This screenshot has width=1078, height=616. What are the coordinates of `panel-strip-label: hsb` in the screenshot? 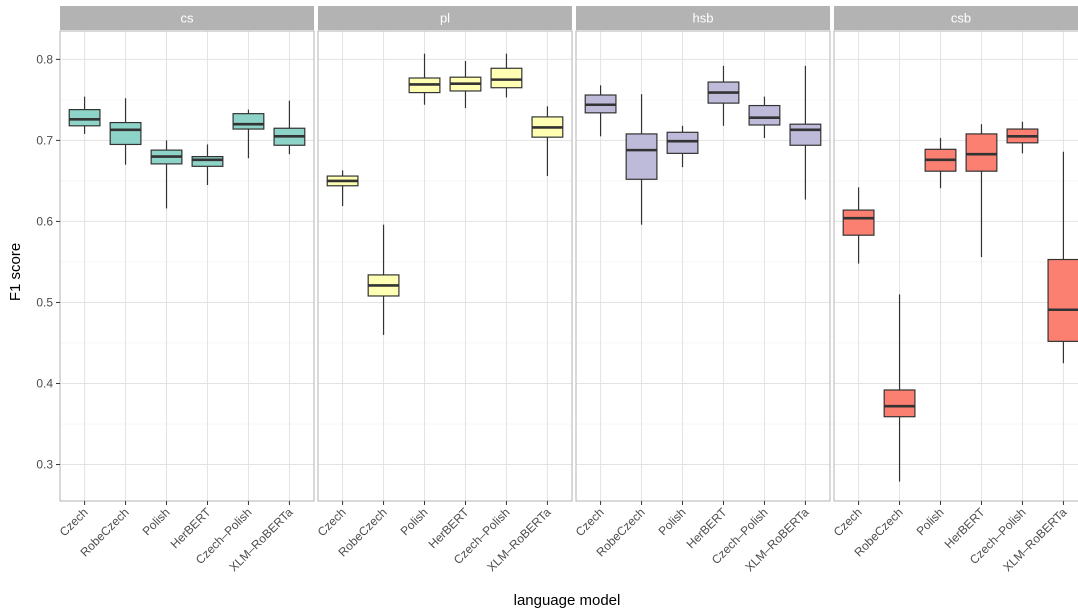 It's located at (703, 18).